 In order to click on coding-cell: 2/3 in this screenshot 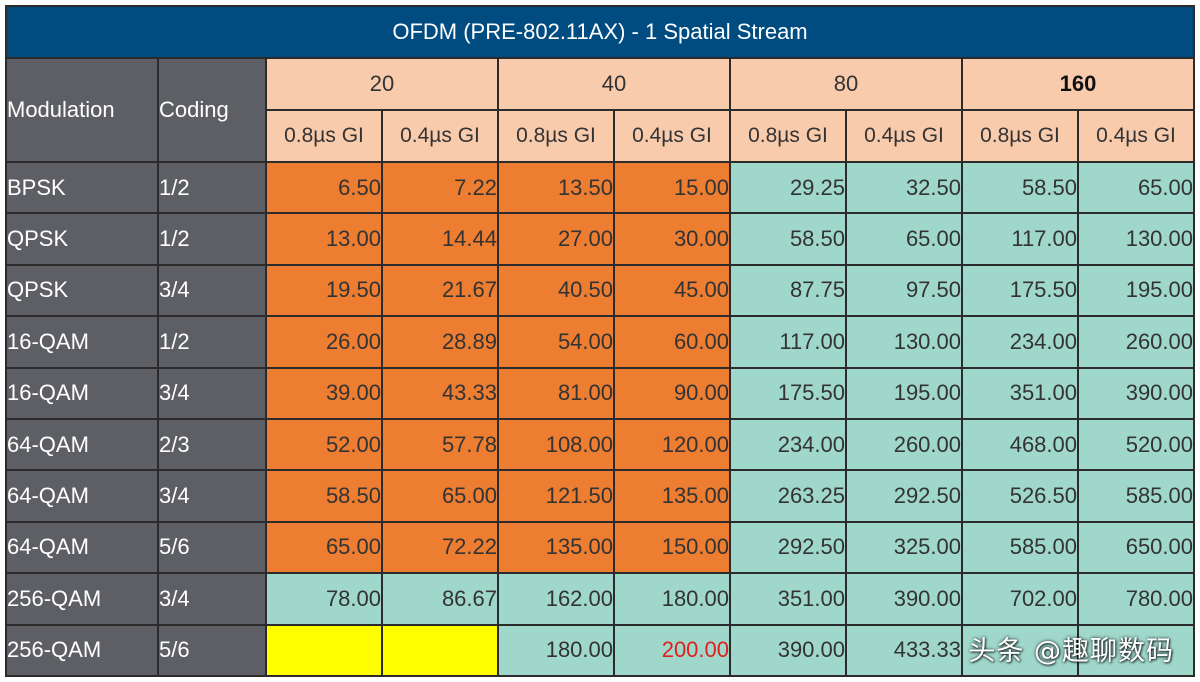, I will do `click(212, 444)`.